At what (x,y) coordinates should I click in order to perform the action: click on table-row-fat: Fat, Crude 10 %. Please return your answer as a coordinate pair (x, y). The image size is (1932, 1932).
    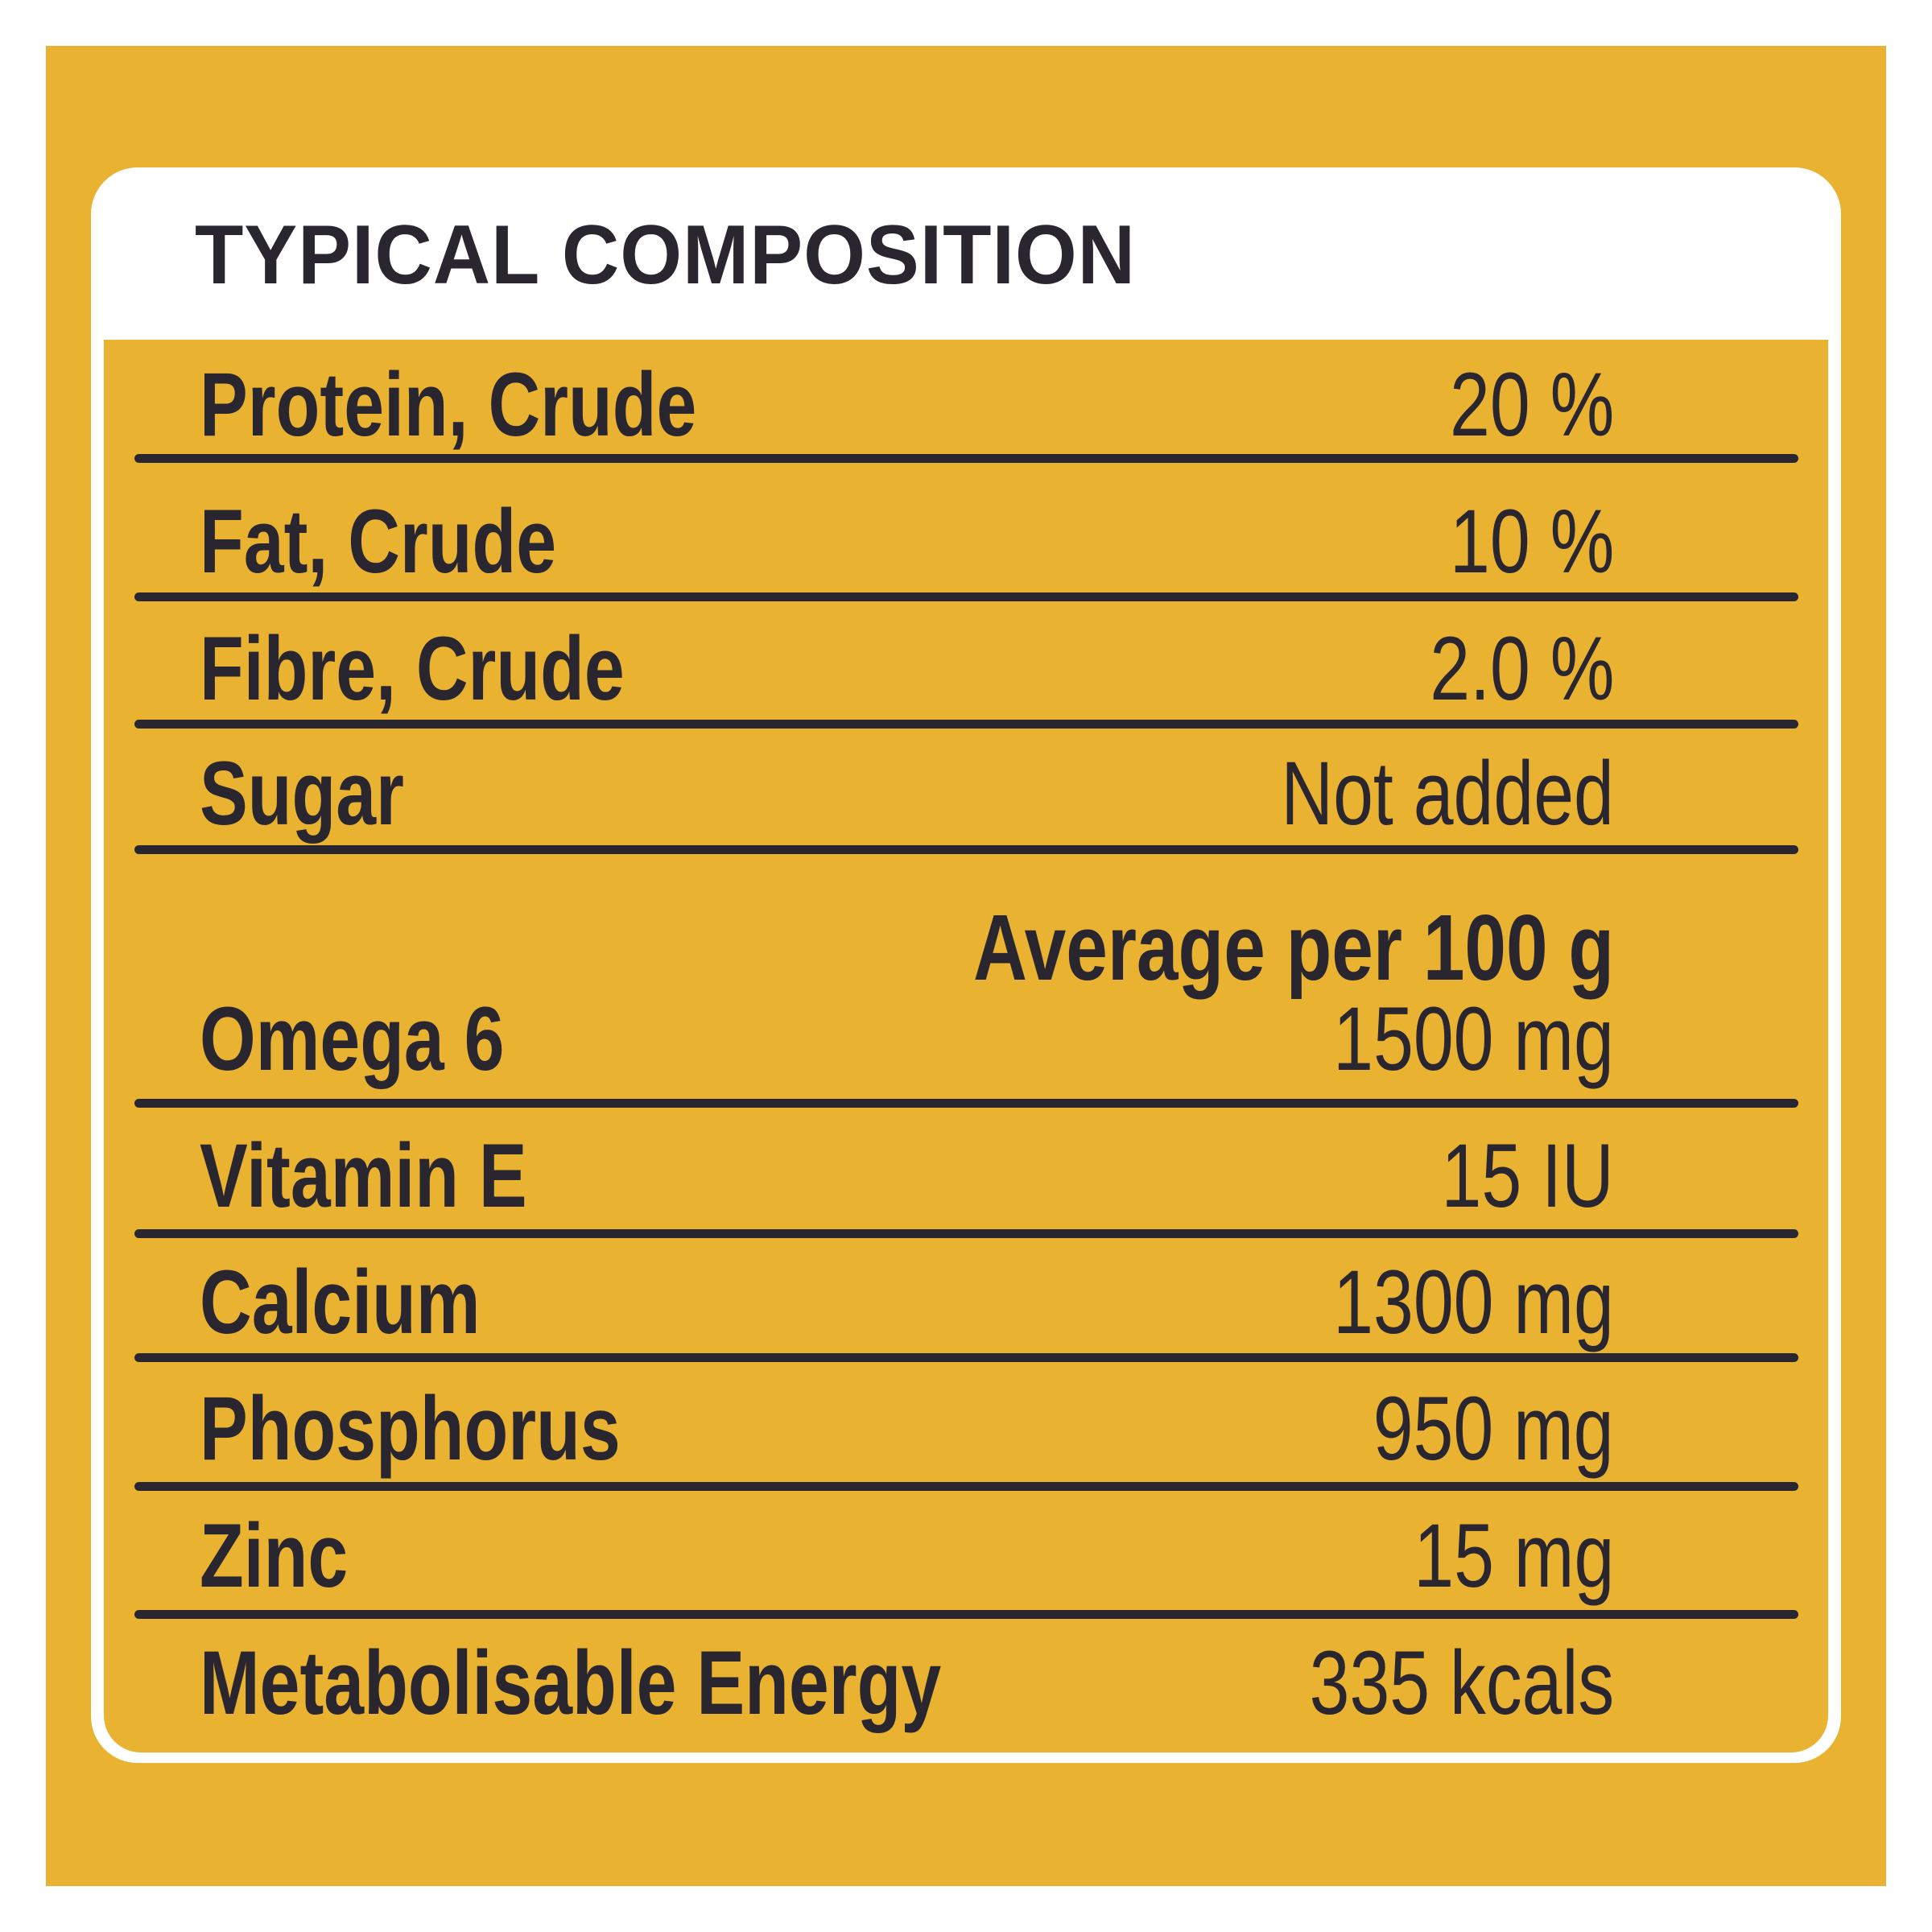
    Looking at the image, I should click on (966, 545).